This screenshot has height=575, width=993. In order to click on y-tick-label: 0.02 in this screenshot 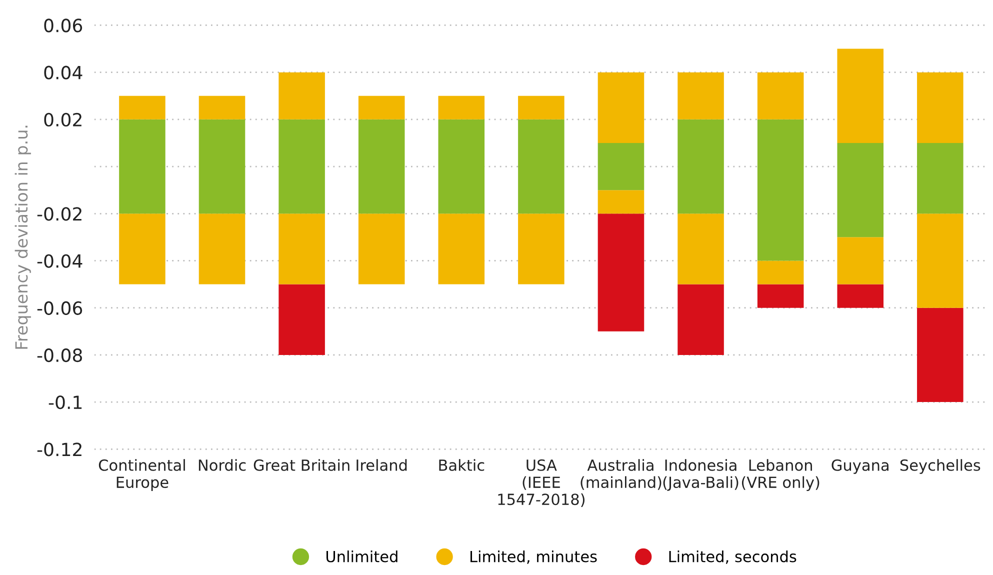, I will do `click(63, 119)`.